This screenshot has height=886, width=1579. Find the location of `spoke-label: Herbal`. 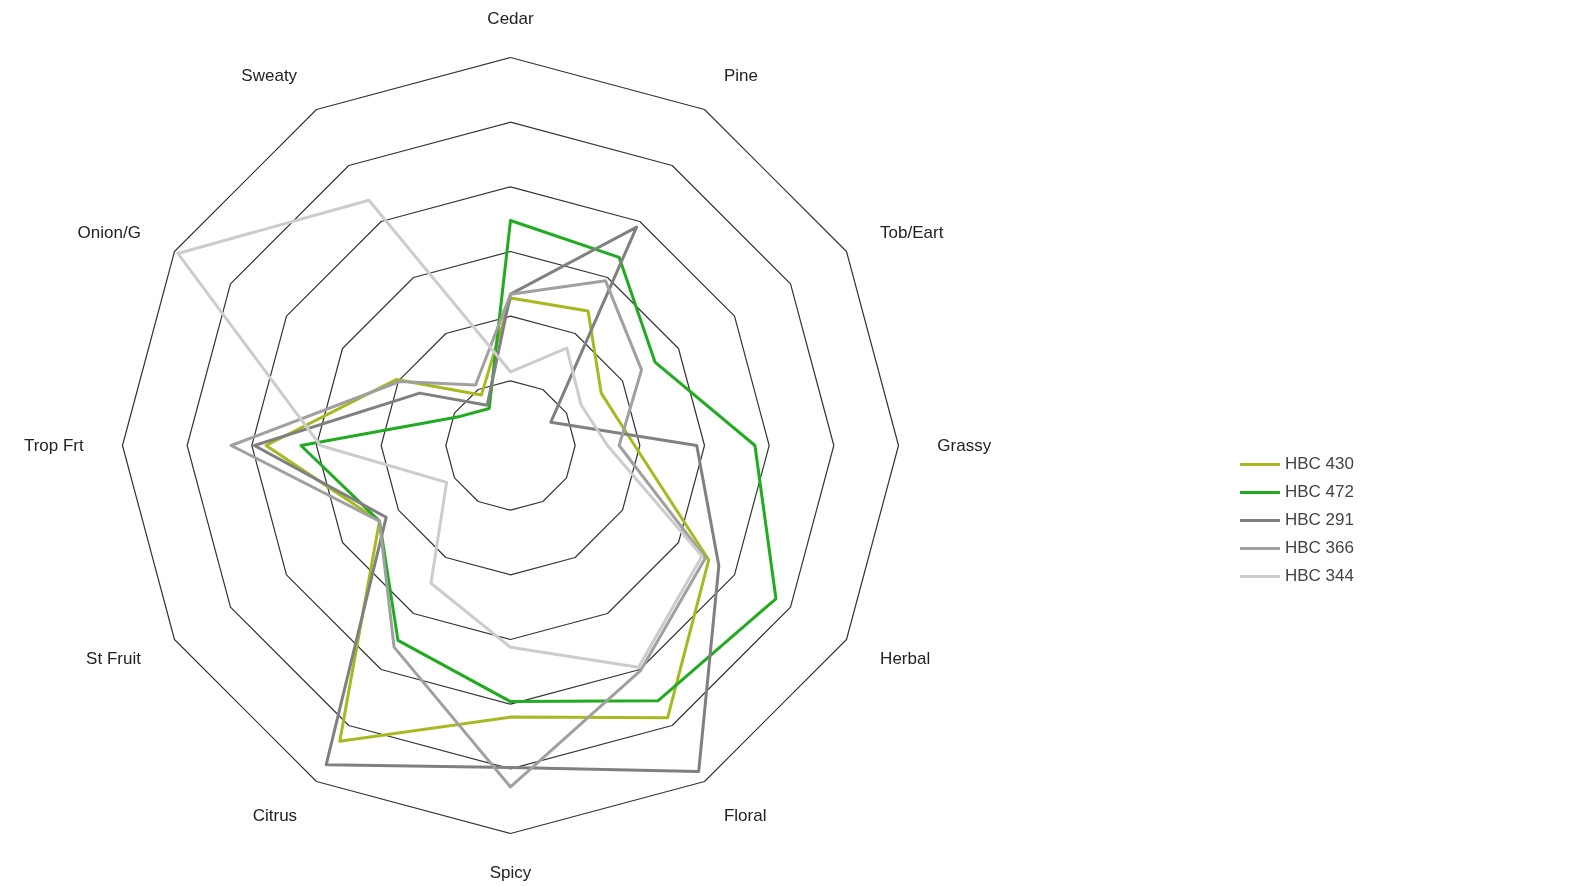

spoke-label: Herbal is located at coordinates (905, 659).